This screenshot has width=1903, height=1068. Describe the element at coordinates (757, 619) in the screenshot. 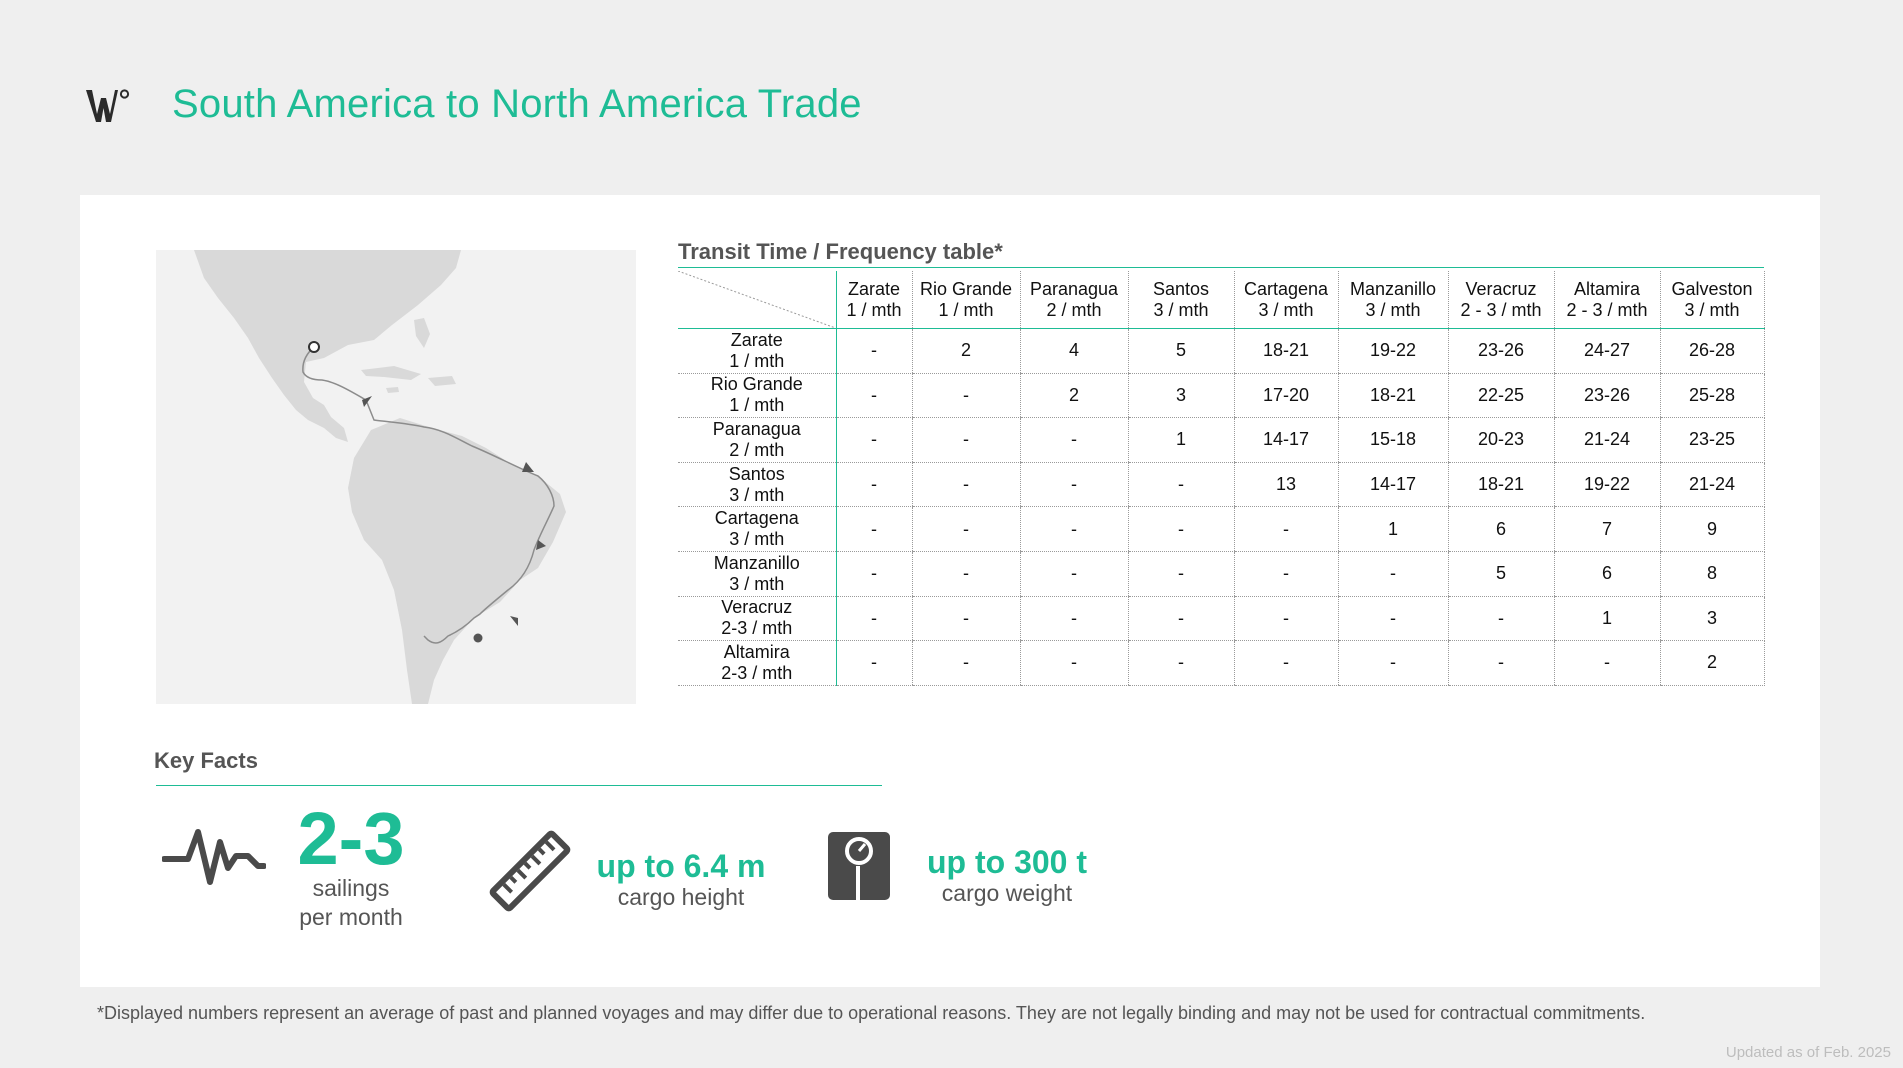

I see `row-header: Veracruz 2-3 / mth` at that location.